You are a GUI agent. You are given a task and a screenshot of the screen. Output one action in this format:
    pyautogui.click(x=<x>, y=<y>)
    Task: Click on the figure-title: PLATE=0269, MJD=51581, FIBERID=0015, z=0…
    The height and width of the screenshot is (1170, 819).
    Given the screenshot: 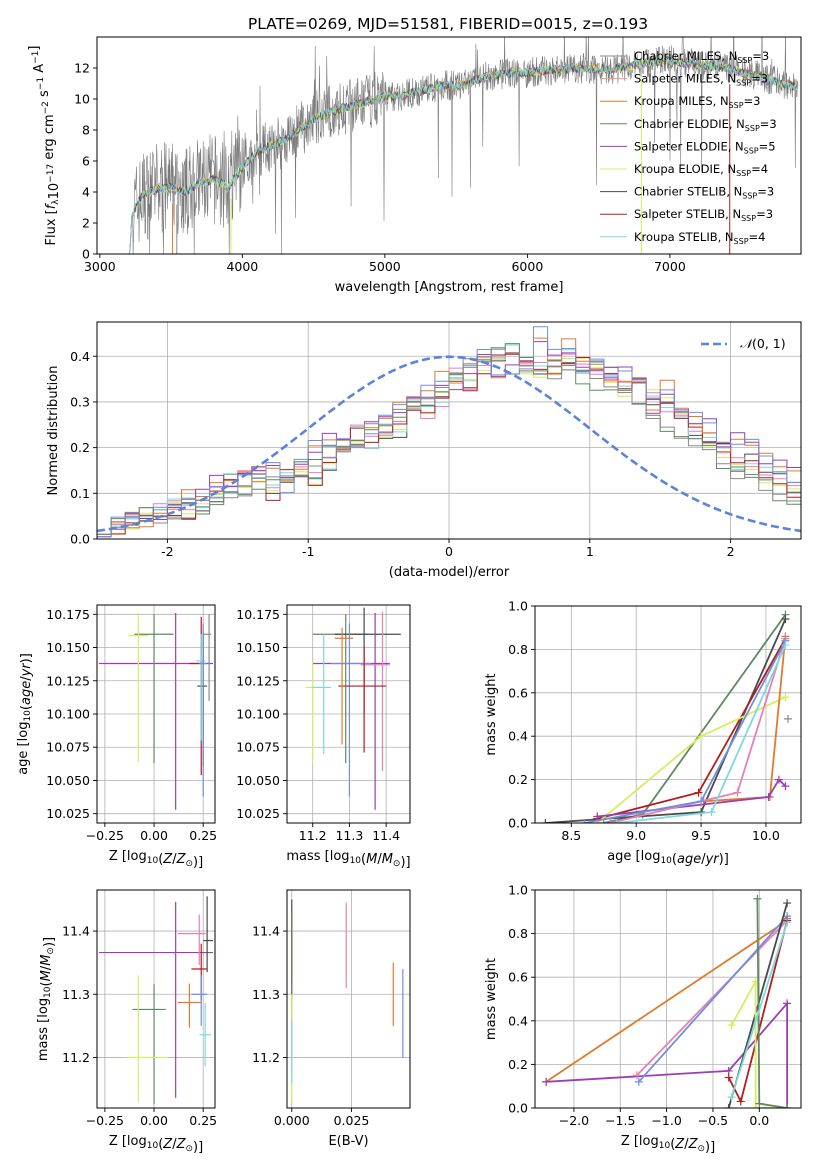 What is the action you would take?
    pyautogui.click(x=448, y=24)
    